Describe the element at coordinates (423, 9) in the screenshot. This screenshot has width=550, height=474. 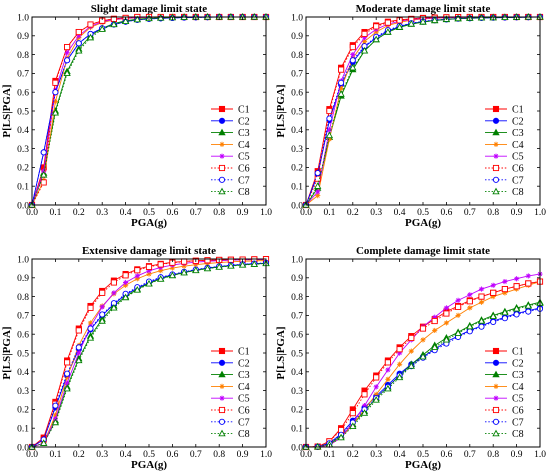
I see `chart-title: Moderate damage limit state` at that location.